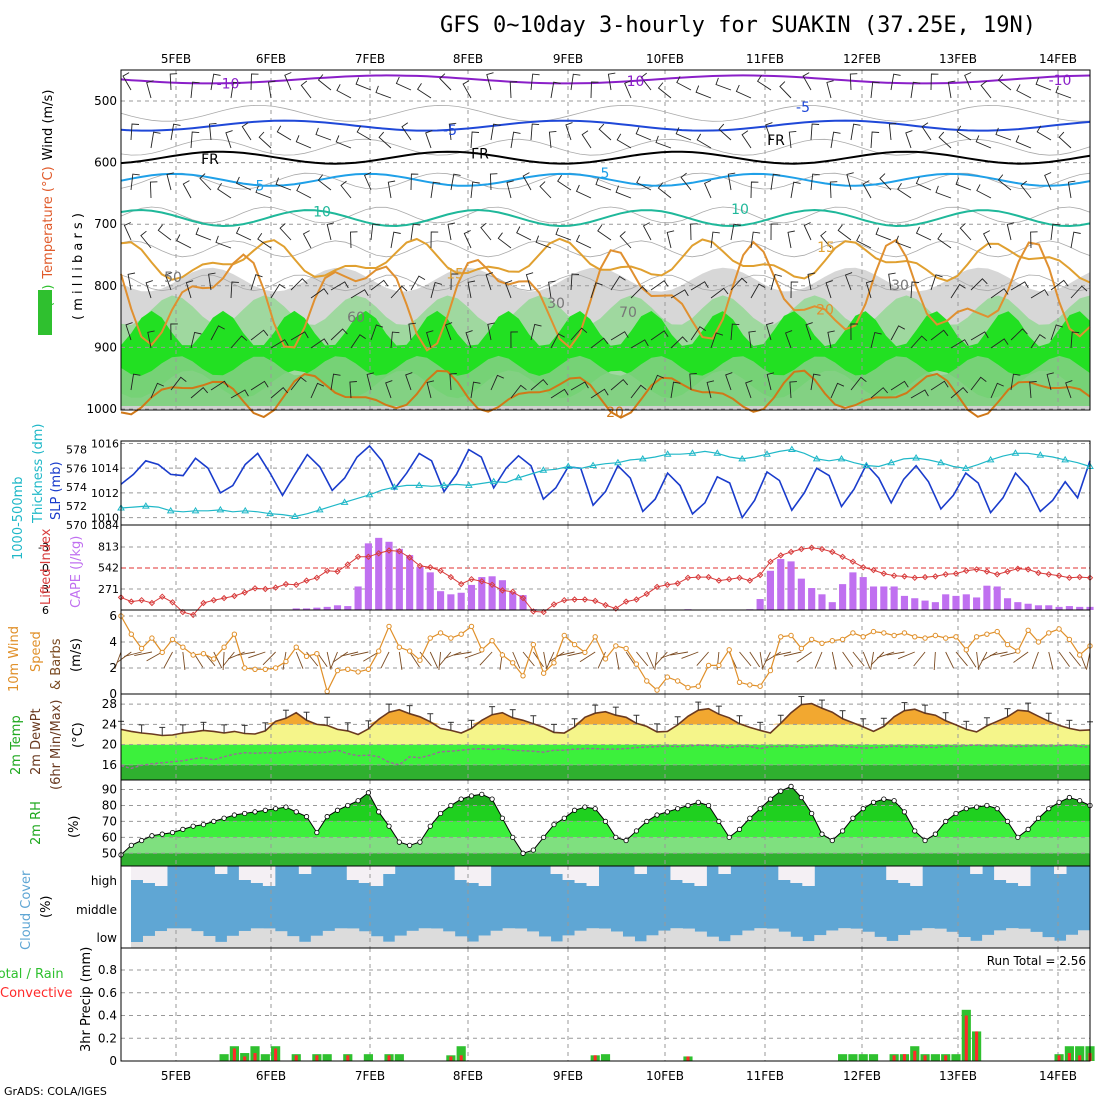  What do you see at coordinates (86, 999) in the screenshot?
I see `precip-ylabel: 3hr Precip (mm)` at bounding box center [86, 999].